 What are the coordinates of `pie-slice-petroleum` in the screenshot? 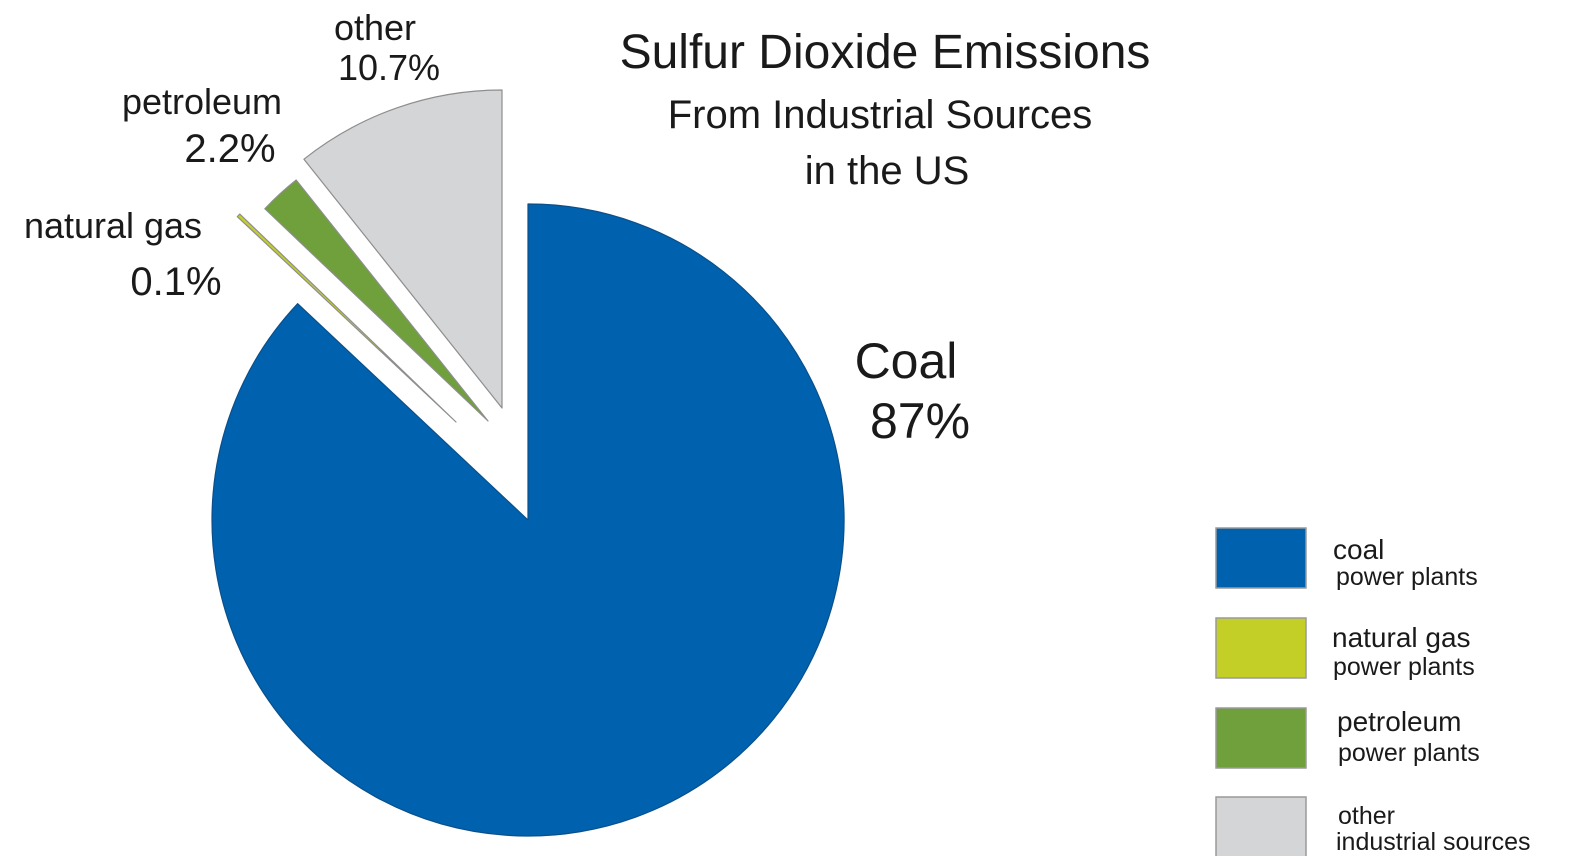 It's located at (376, 300).